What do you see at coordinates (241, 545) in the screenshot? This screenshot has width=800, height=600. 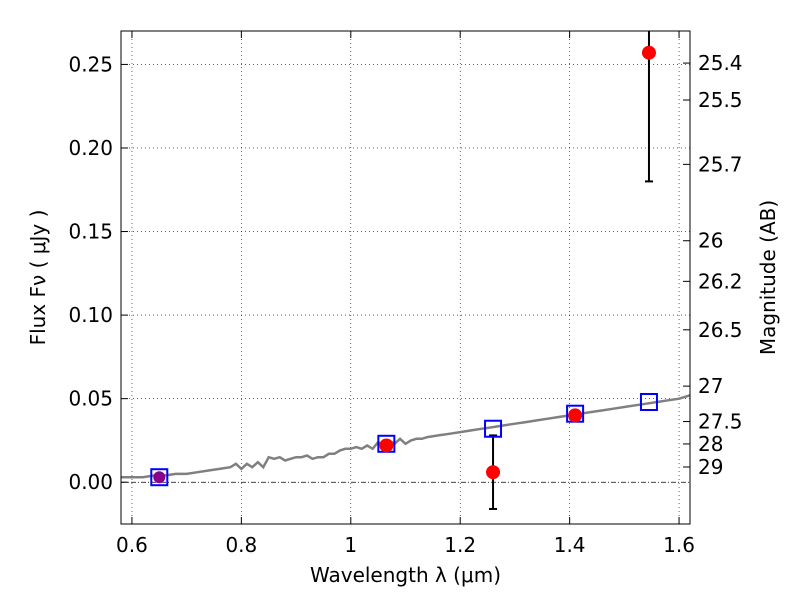 I see `x-tick-label: 0.8` at bounding box center [241, 545].